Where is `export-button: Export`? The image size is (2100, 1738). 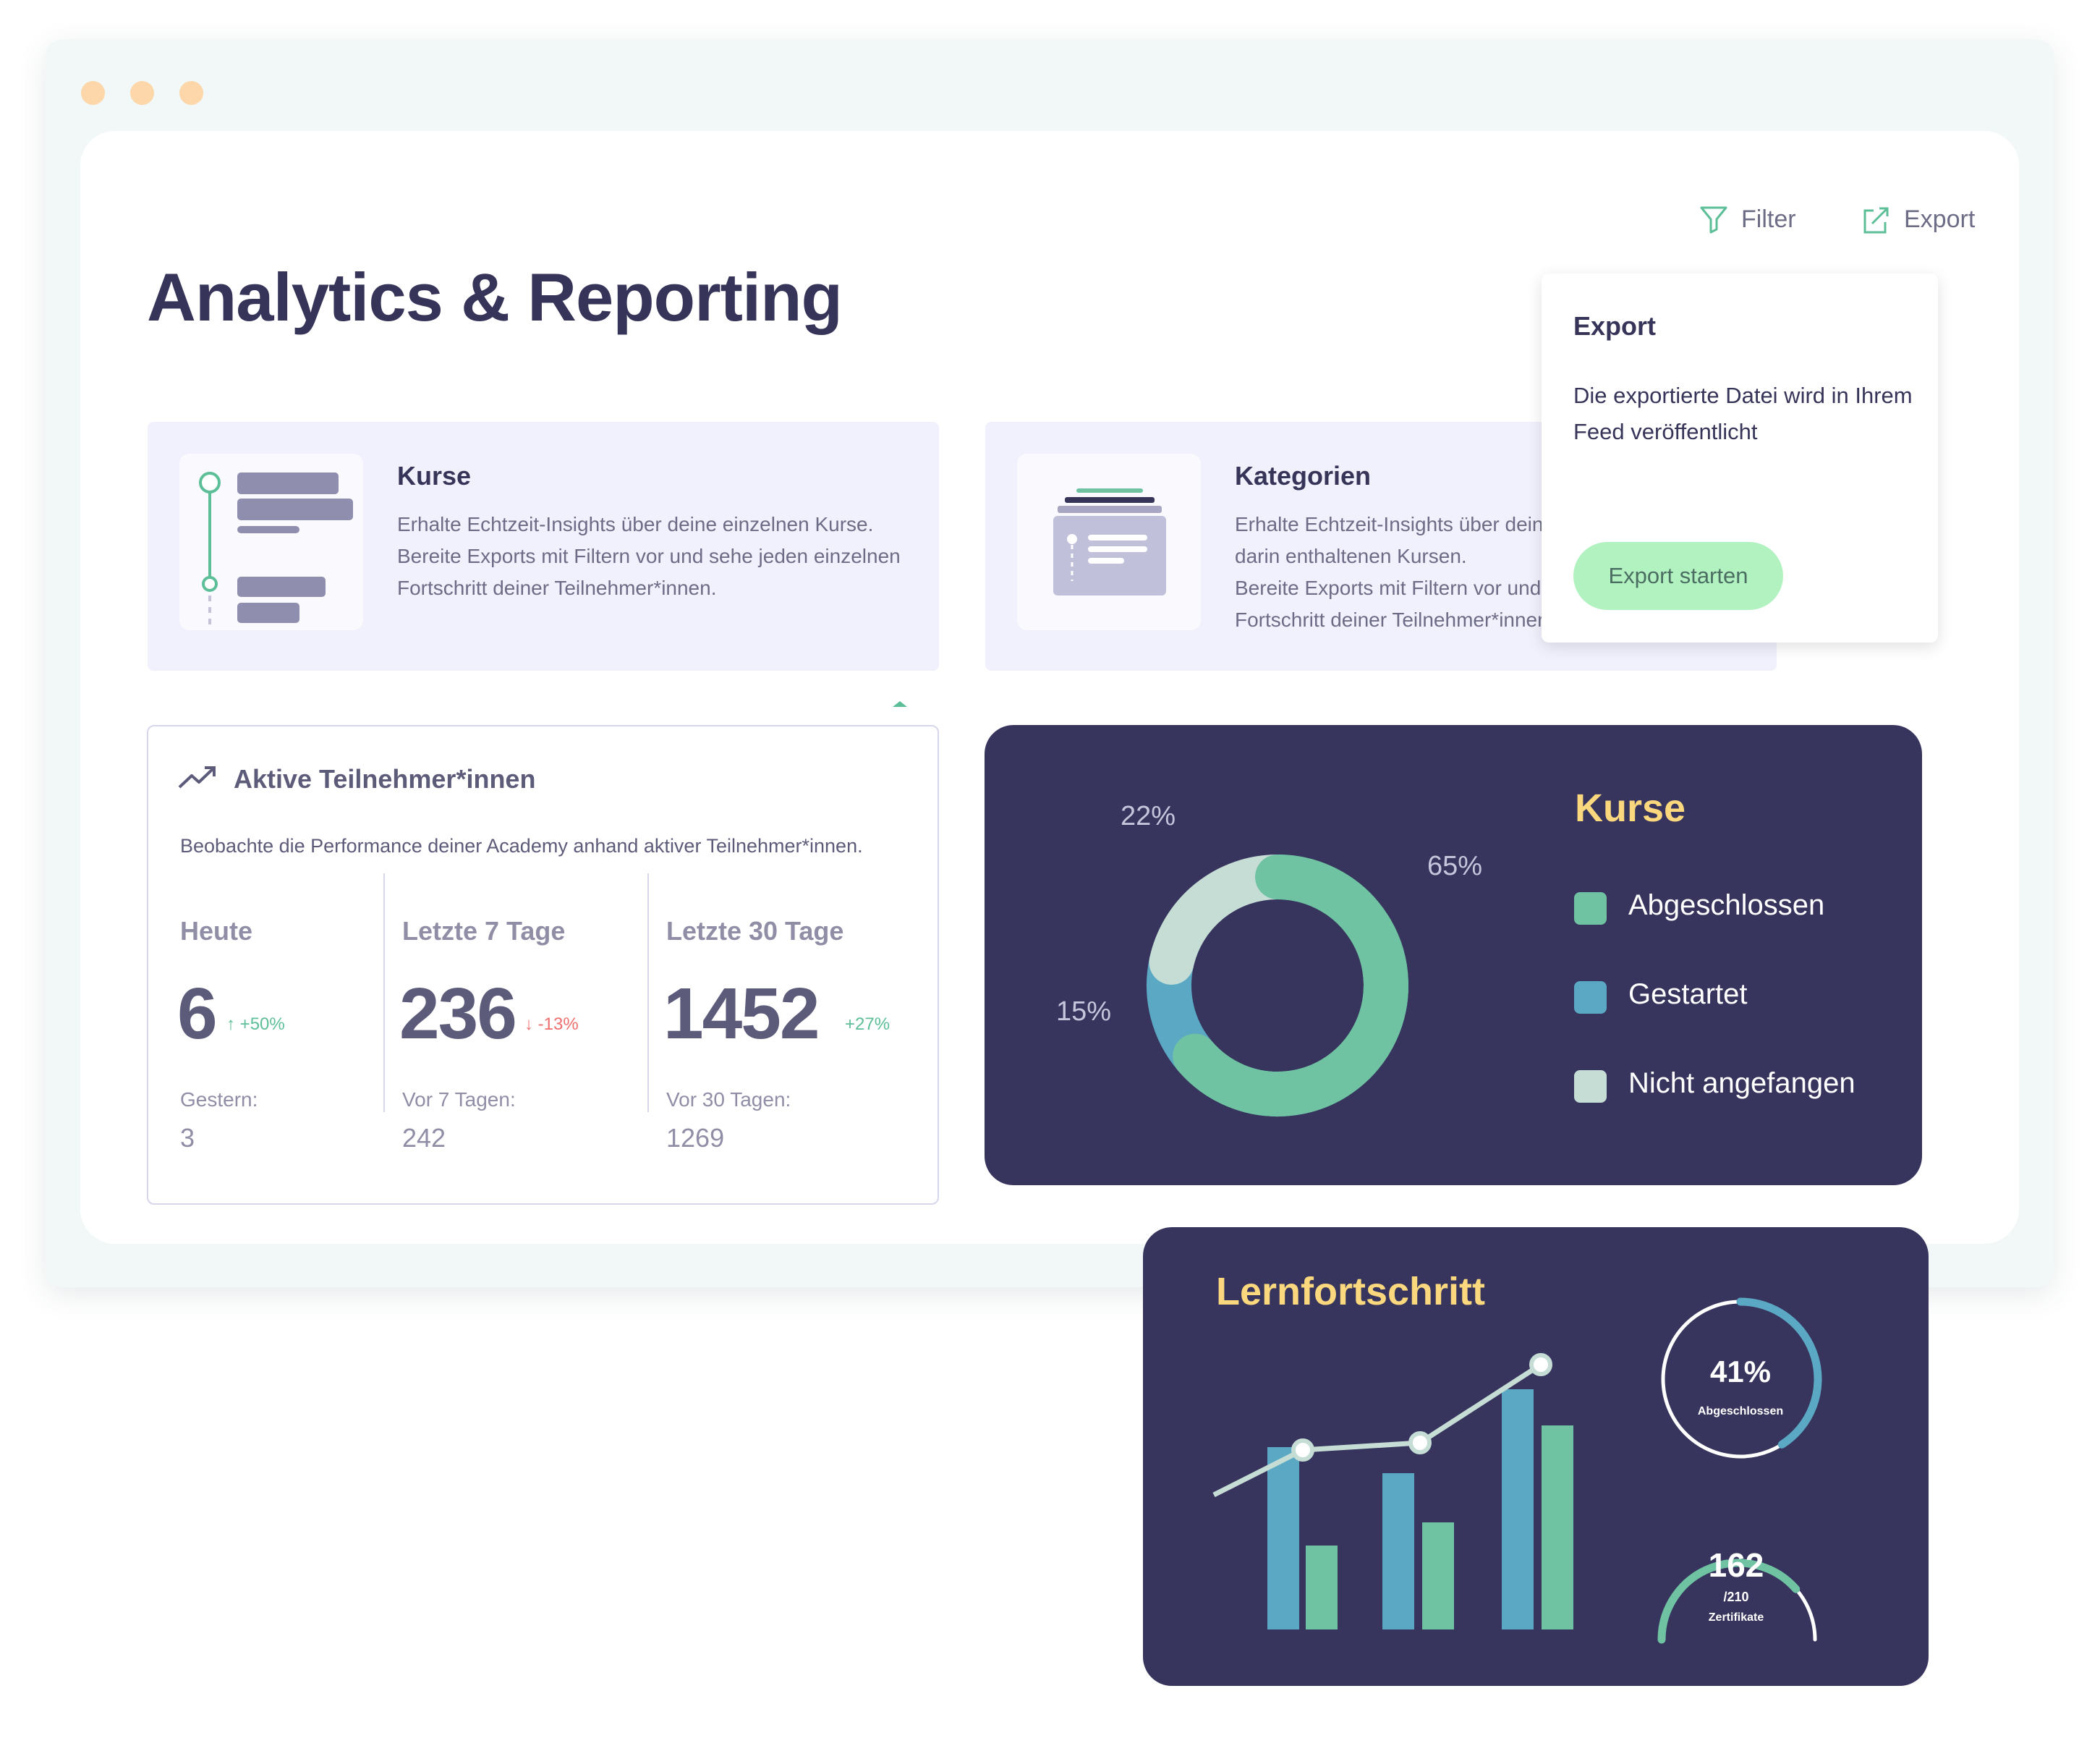 export-button: Export is located at coordinates (1918, 219).